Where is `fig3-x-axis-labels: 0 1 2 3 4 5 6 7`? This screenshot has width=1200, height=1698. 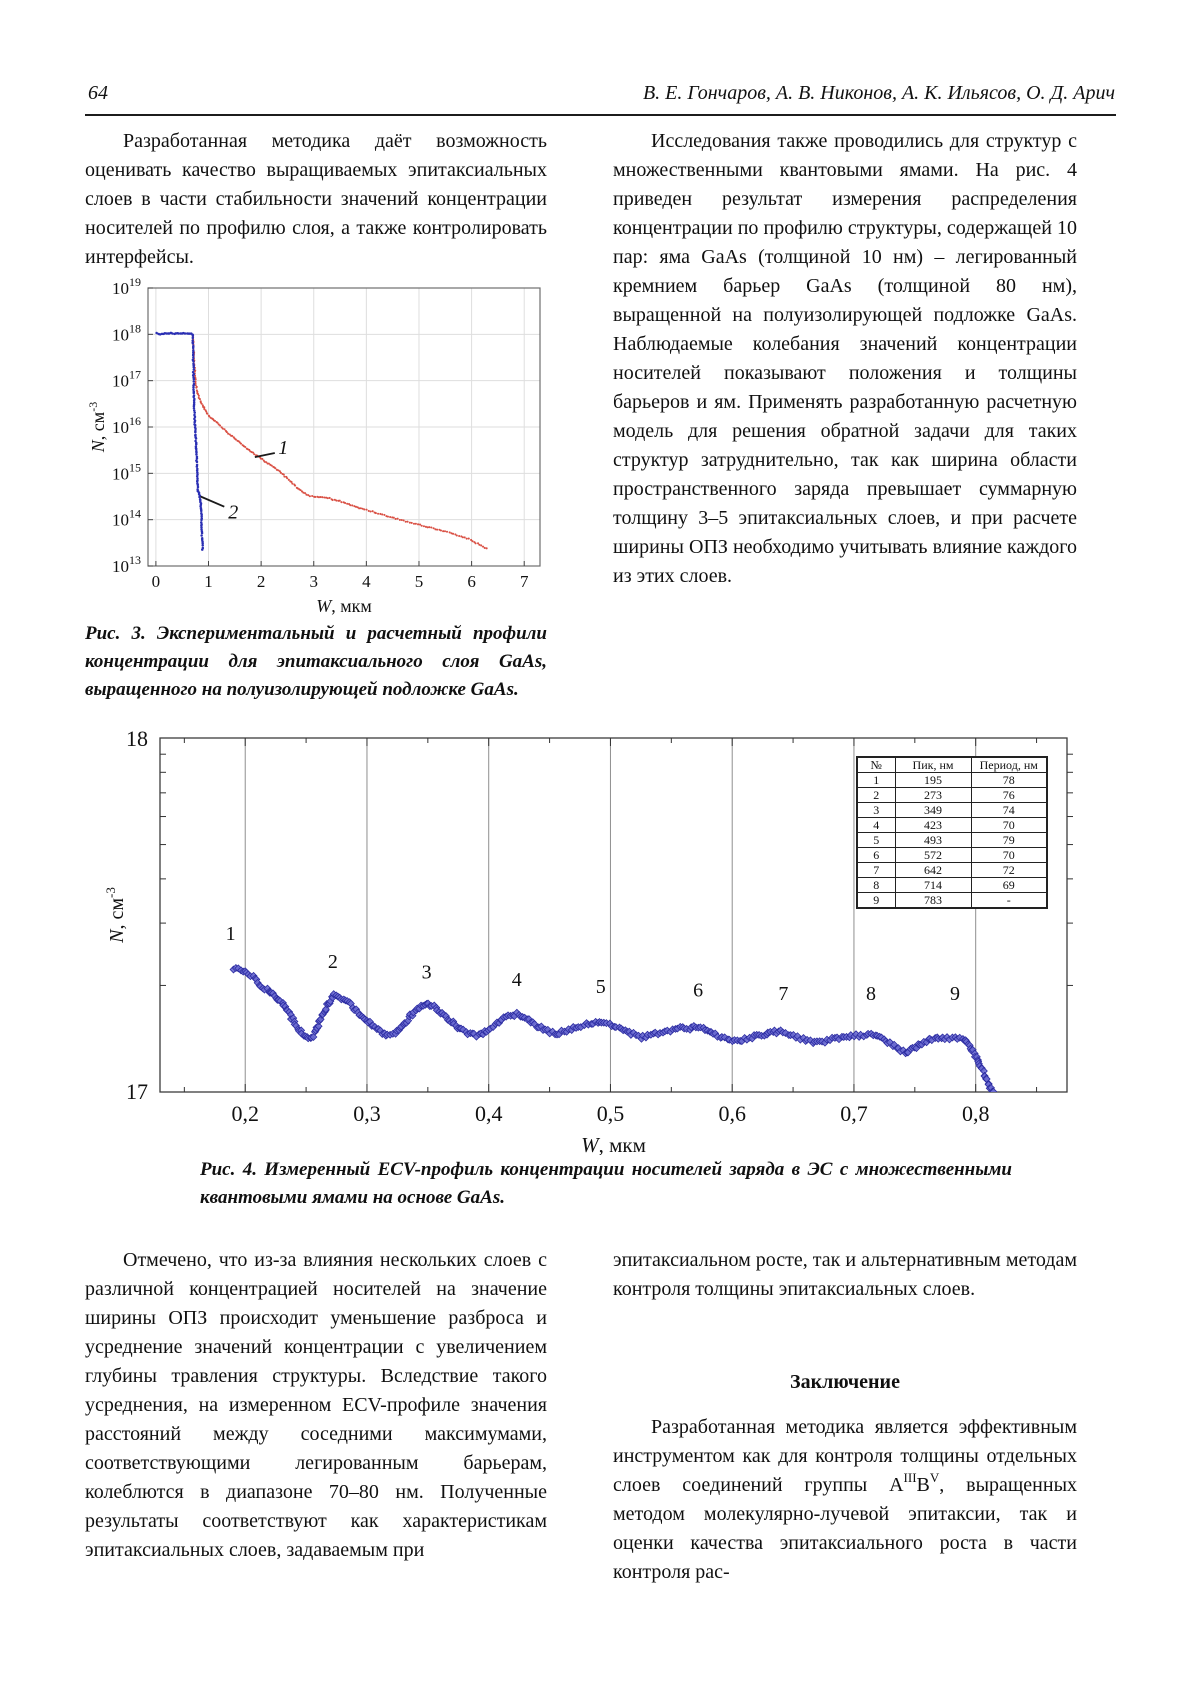 fig3-x-axis-labels: 0 1 2 3 4 5 6 7 is located at coordinates (340, 576).